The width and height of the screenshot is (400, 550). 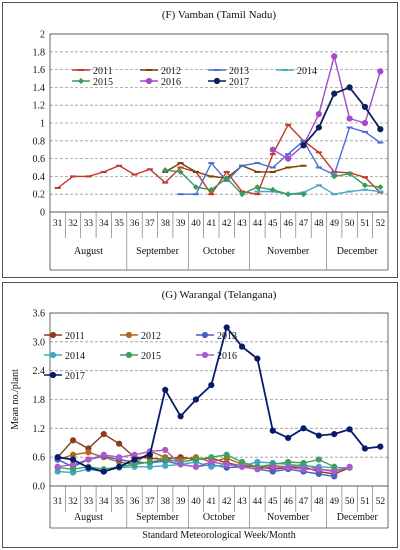 I want to click on month-label: November, so click(x=288, y=517).